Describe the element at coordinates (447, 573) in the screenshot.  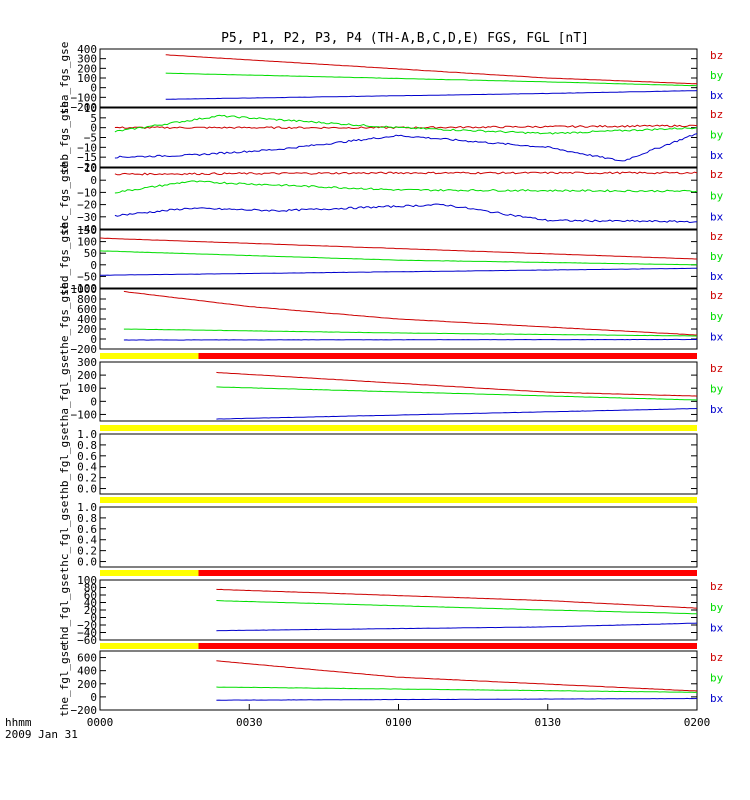
I see `status-bar-red` at that location.